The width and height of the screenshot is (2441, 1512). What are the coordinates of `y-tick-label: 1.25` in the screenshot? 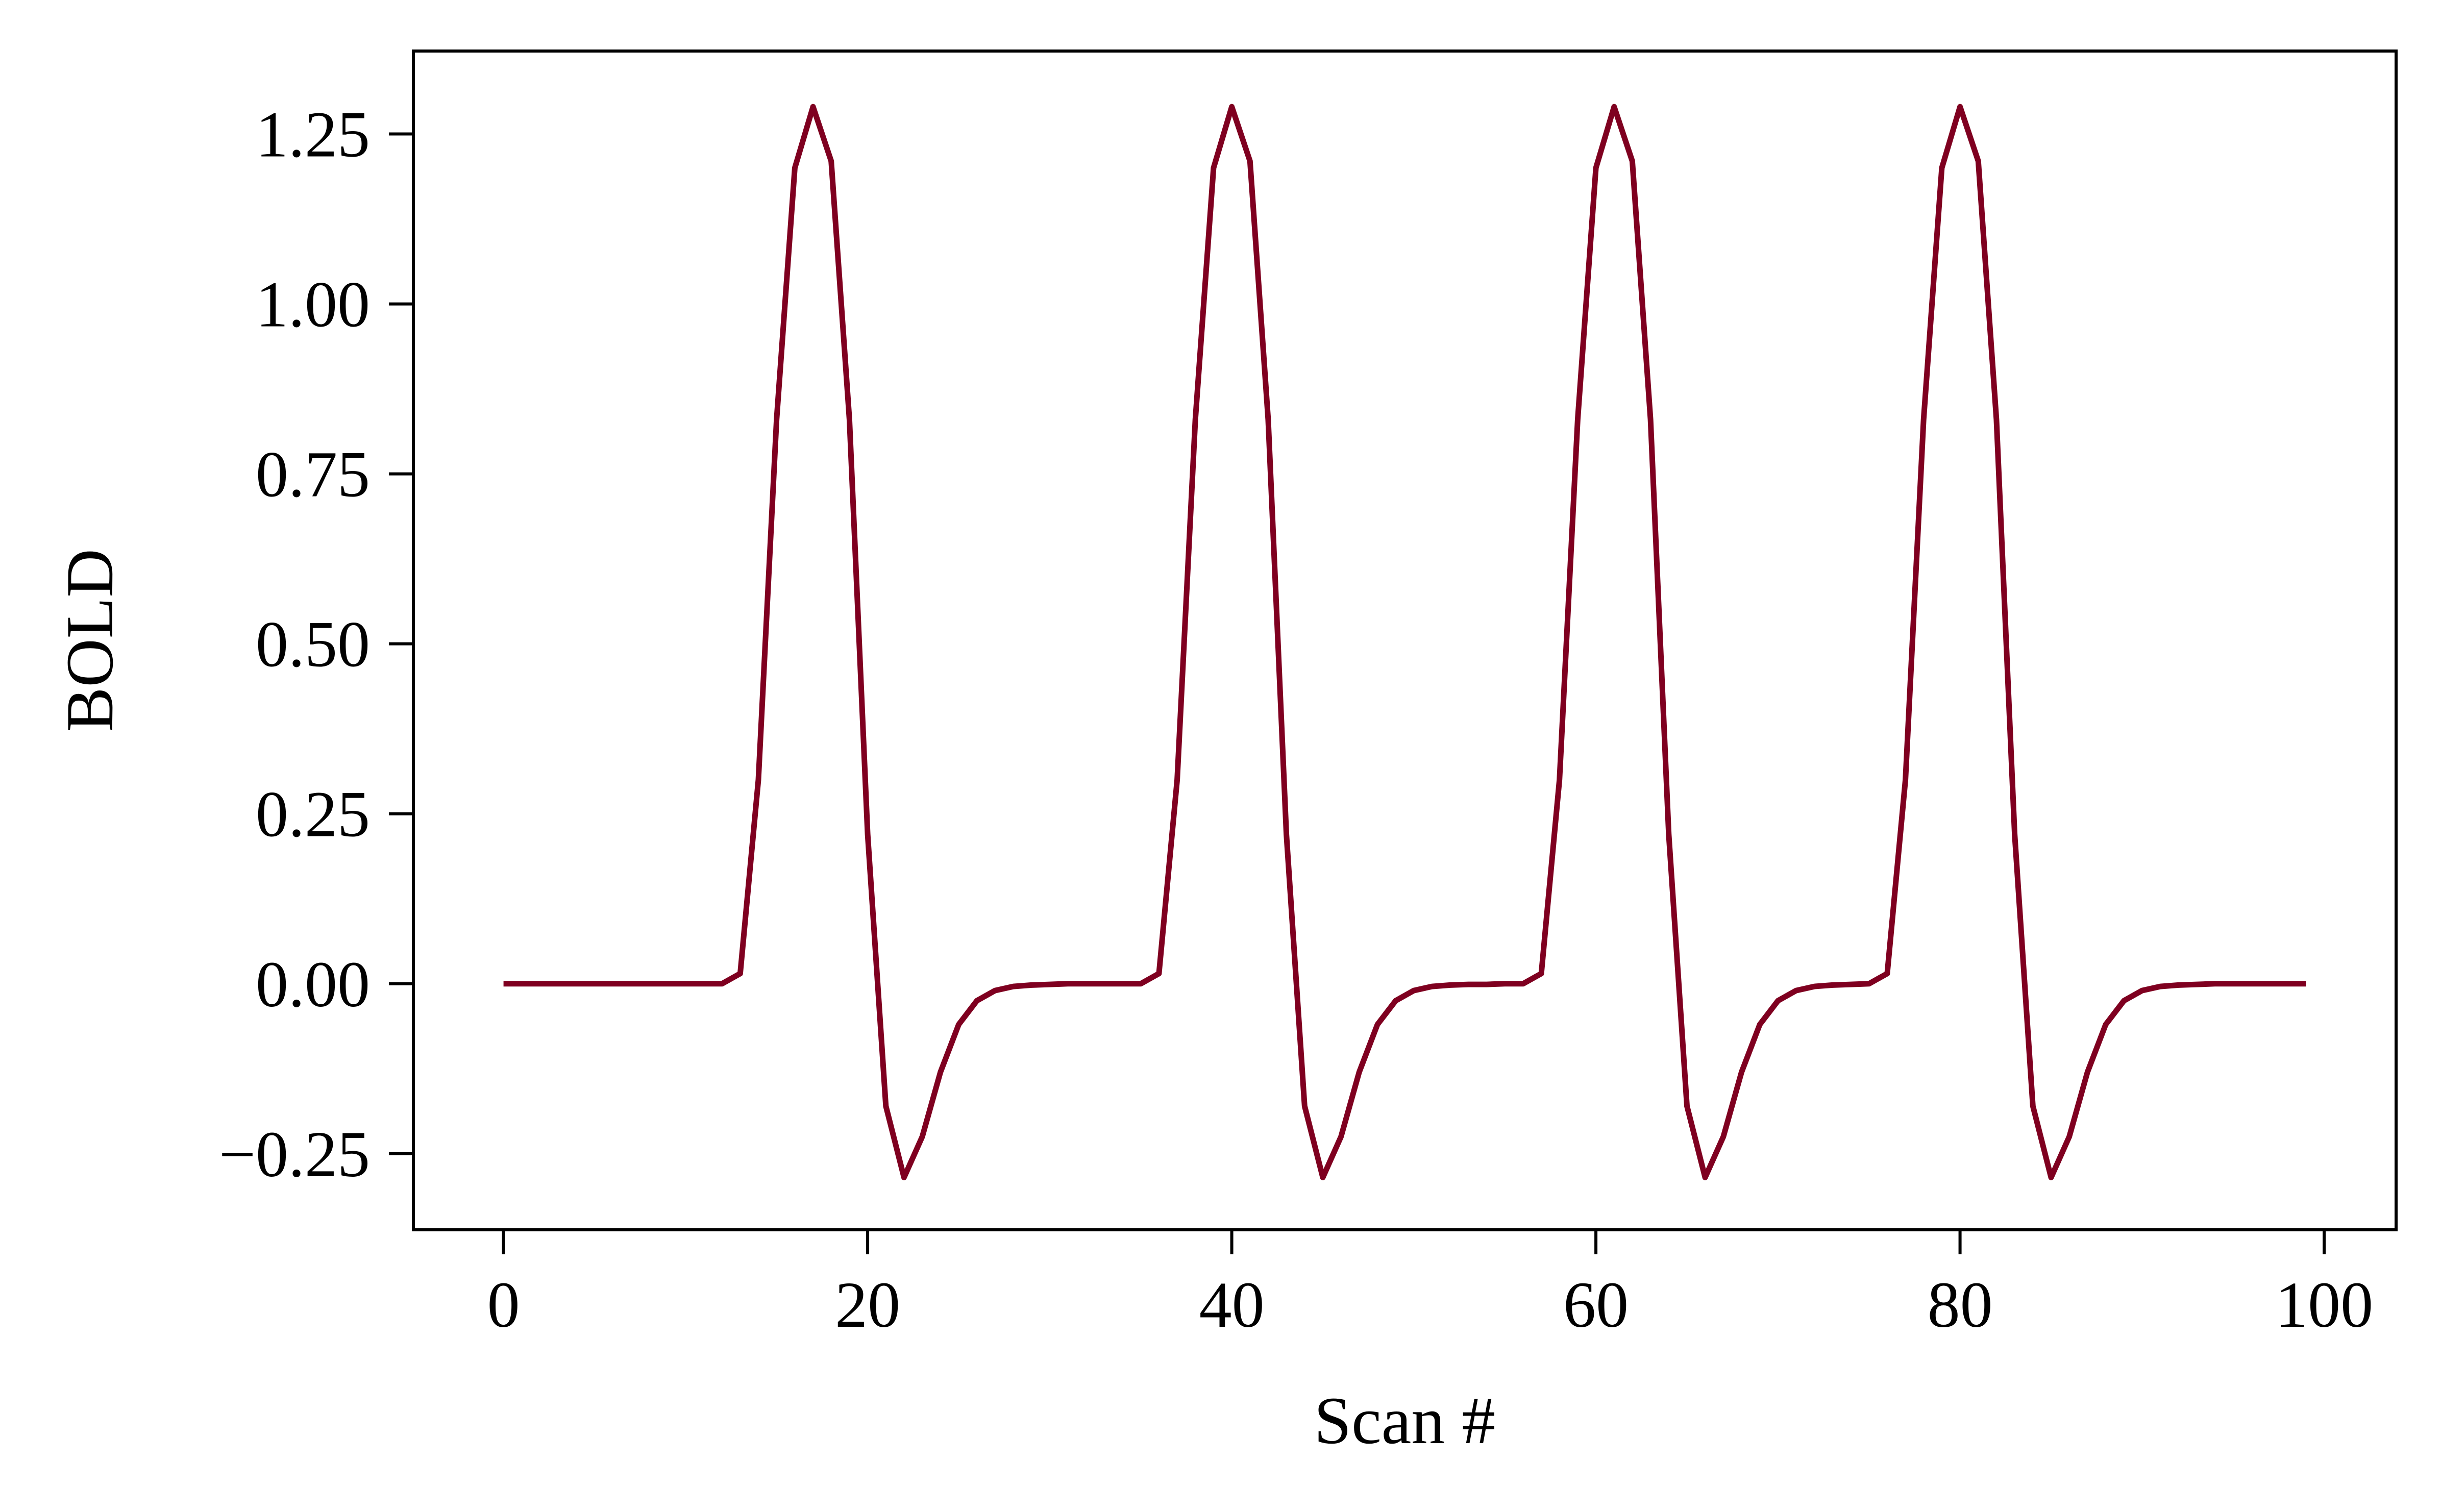 It's located at (313, 134).